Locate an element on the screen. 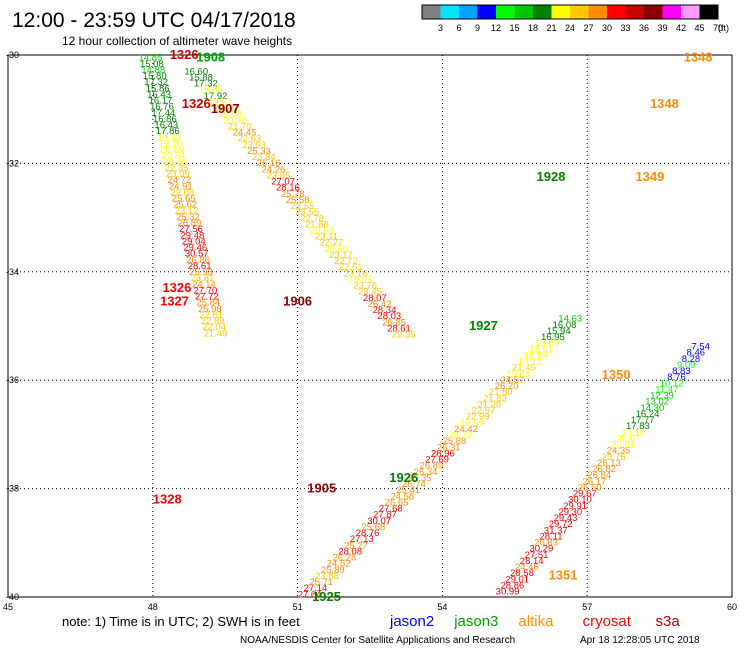 The width and height of the screenshot is (740, 650). swh-value-label: 14.85 is located at coordinates (150, 58).